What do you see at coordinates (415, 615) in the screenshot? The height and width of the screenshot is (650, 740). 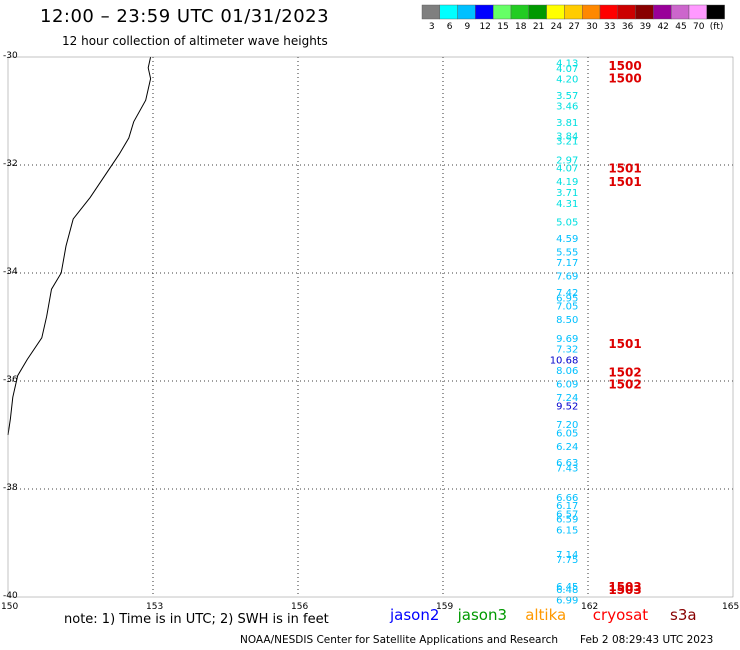 I see `satellite-legend-item: jason2` at bounding box center [415, 615].